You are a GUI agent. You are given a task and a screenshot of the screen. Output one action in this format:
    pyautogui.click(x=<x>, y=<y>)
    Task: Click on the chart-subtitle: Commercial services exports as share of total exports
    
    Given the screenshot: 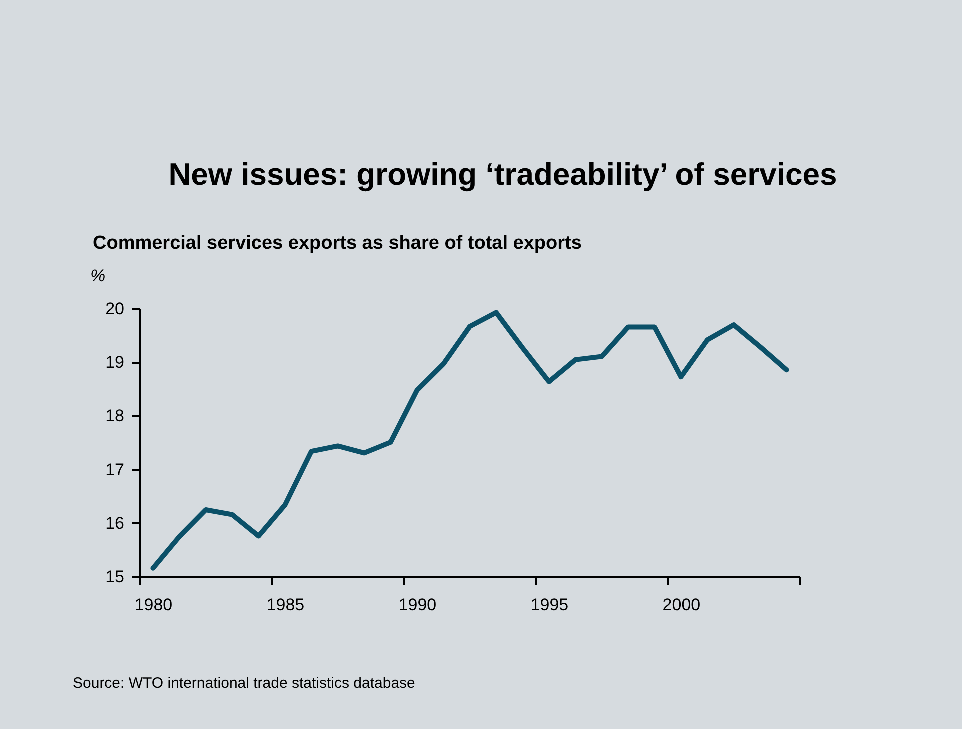 What is the action you would take?
    pyautogui.click(x=337, y=243)
    